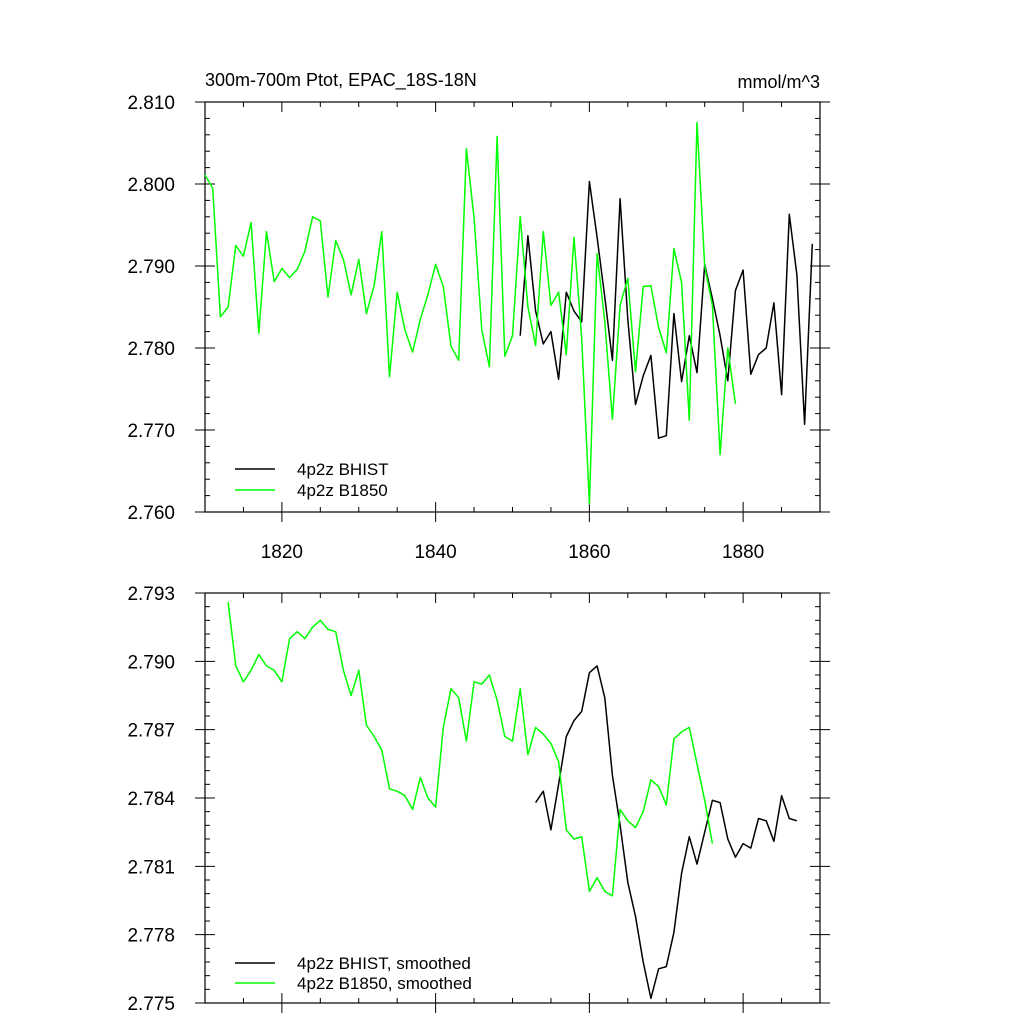 The height and width of the screenshot is (1024, 1024). Describe the element at coordinates (312, 480) in the screenshot. I see `legend: 4p2z BHIST 4p2z B1850` at that location.